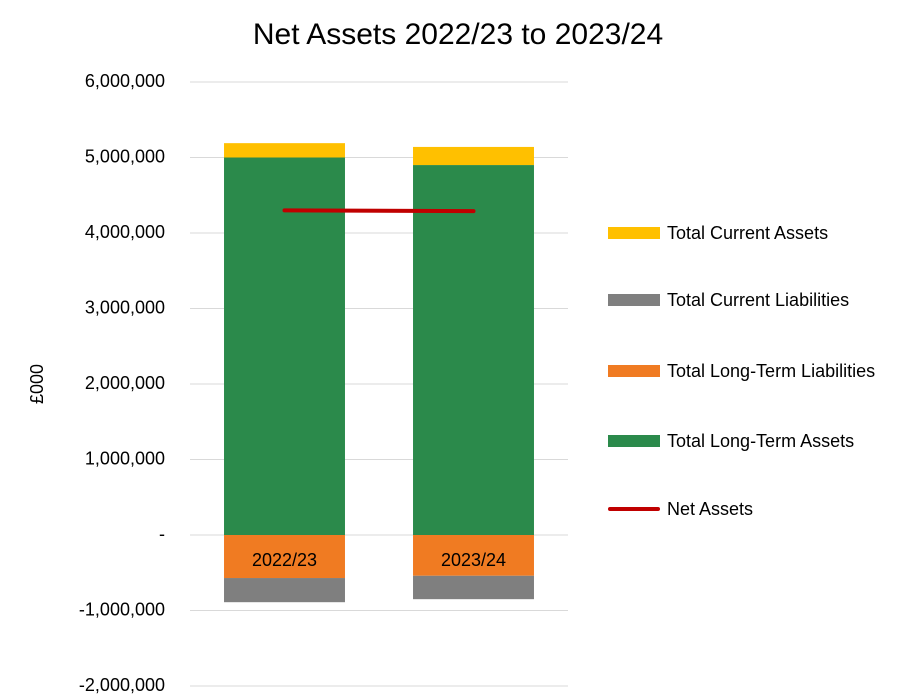  Describe the element at coordinates (122, 609) in the screenshot. I see `y-tick-label: -1,000,000` at that location.